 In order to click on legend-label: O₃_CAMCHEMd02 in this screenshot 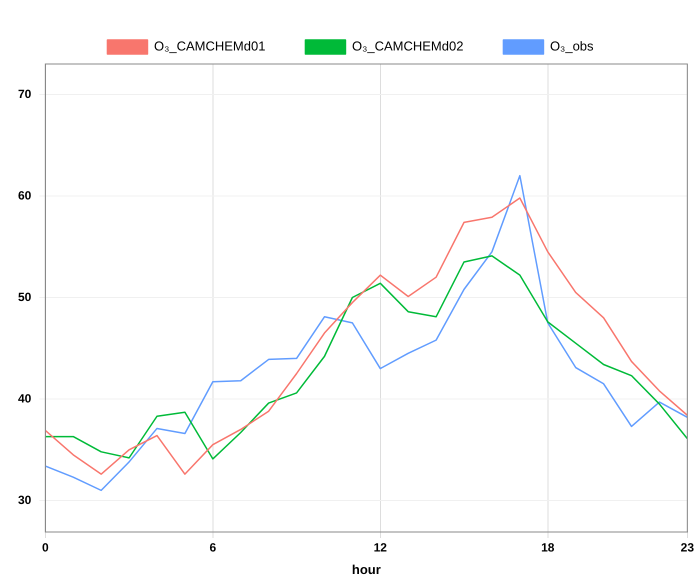, I will do `click(408, 46)`.